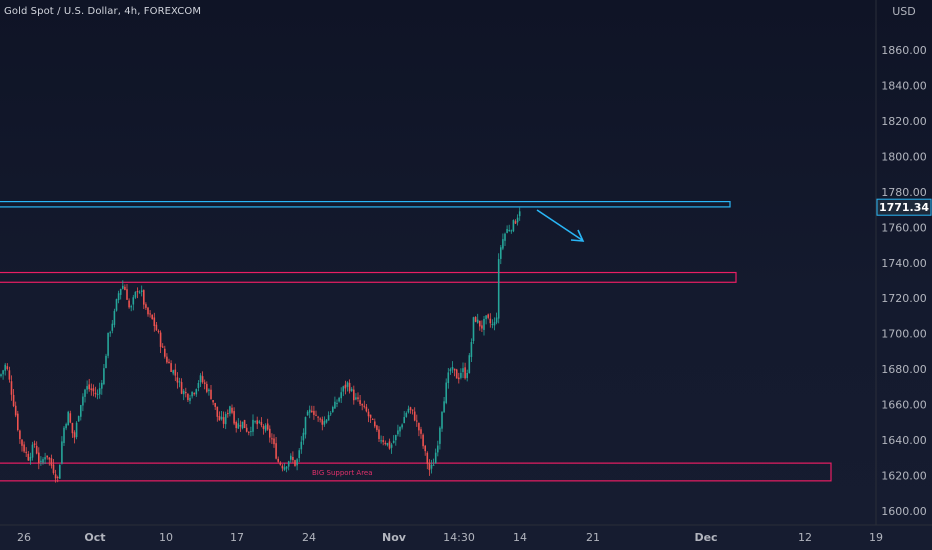 Image resolution: width=932 pixels, height=550 pixels. Describe the element at coordinates (705, 537) in the screenshot. I see `x-tick-label: Dec` at that location.